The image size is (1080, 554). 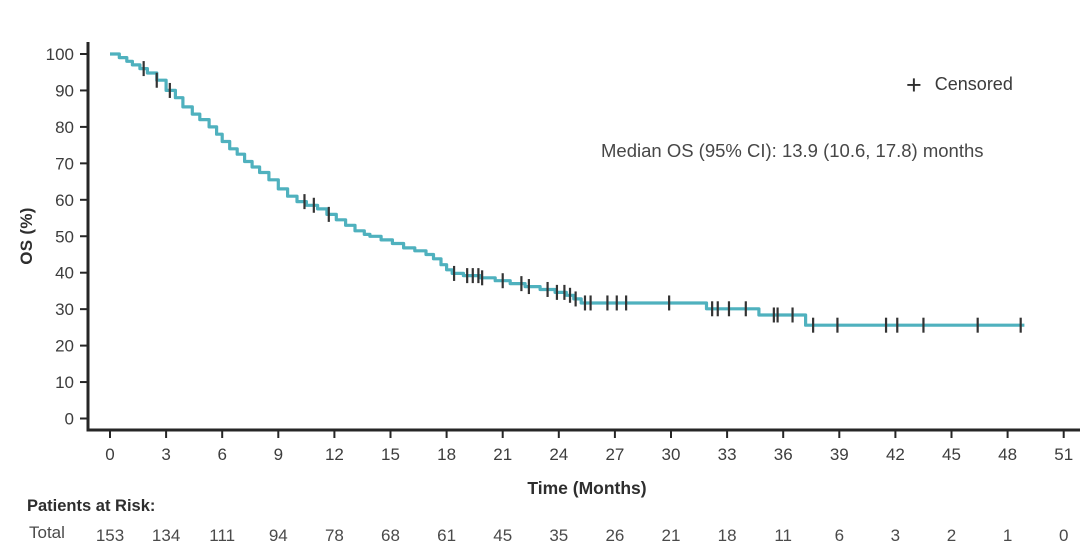 I want to click on risk-count: 2, so click(x=951, y=535).